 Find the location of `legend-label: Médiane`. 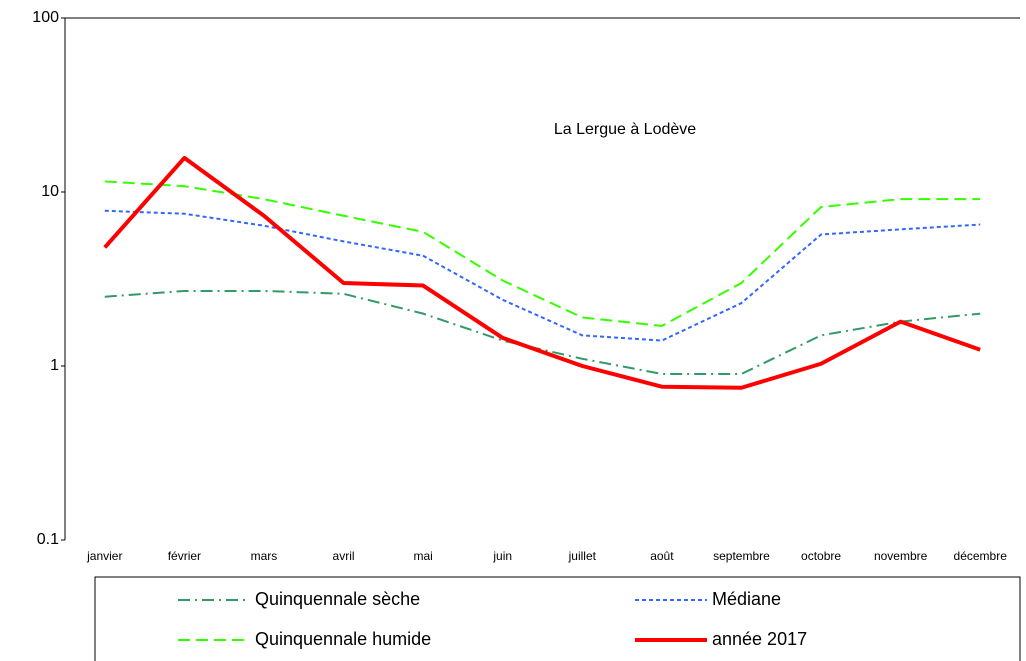

legend-label: Médiane is located at coordinates (746, 599).